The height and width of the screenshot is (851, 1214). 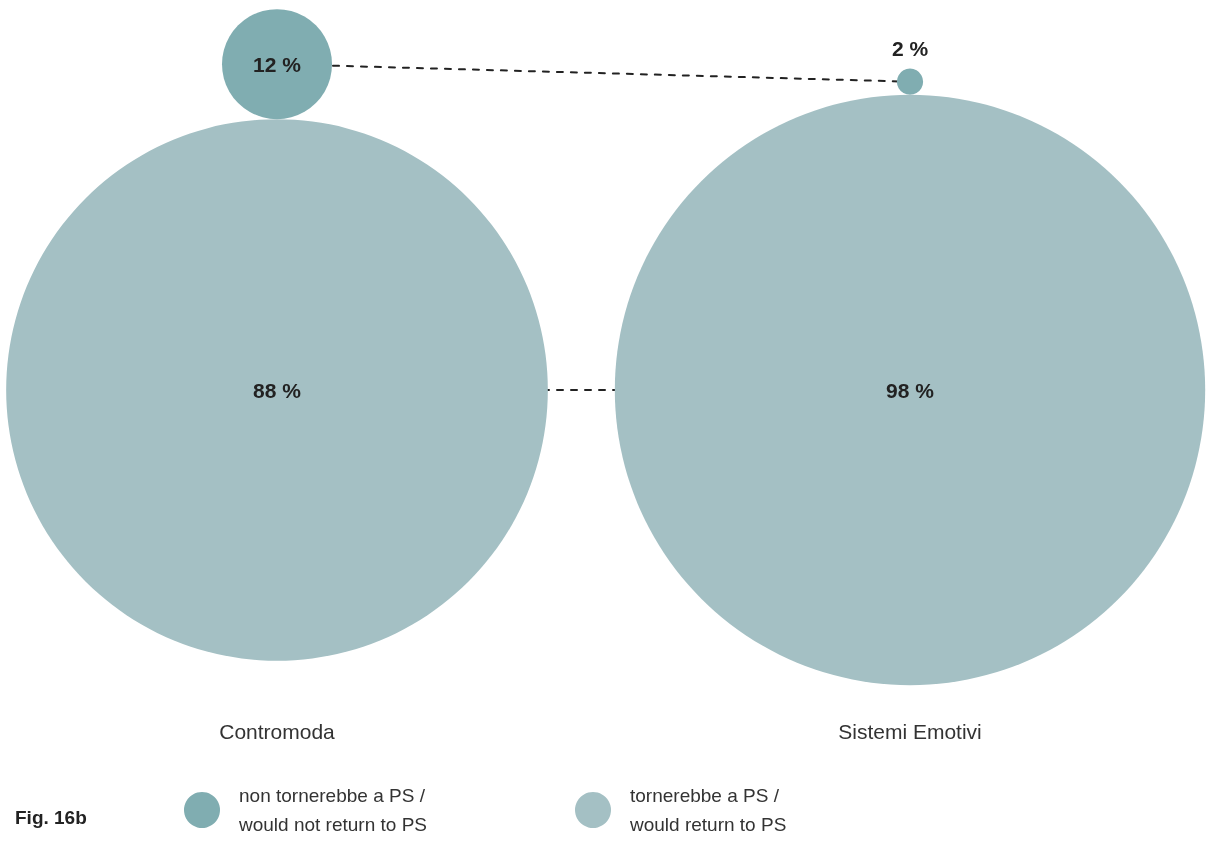 I want to click on data-label: 12 %, so click(x=277, y=64).